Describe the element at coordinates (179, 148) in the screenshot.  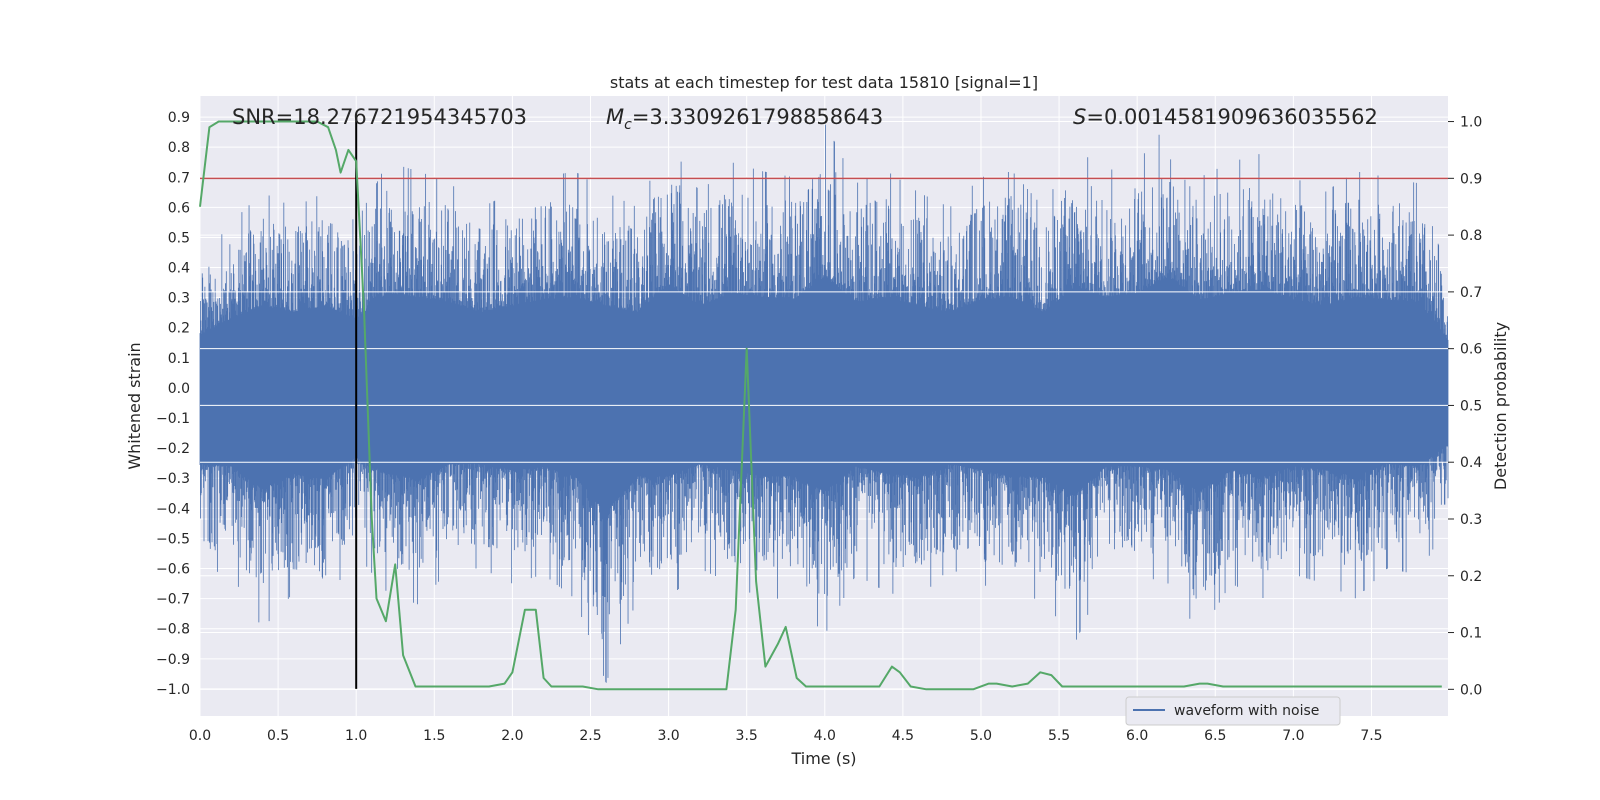
I see `y-tick-label: 0.8` at that location.